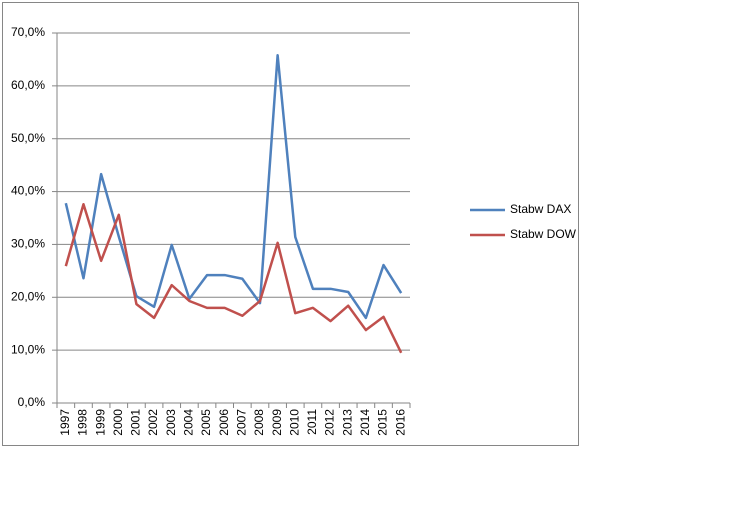 This screenshot has width=733, height=526. What do you see at coordinates (294, 422) in the screenshot?
I see `x-tick-label: 2010` at bounding box center [294, 422].